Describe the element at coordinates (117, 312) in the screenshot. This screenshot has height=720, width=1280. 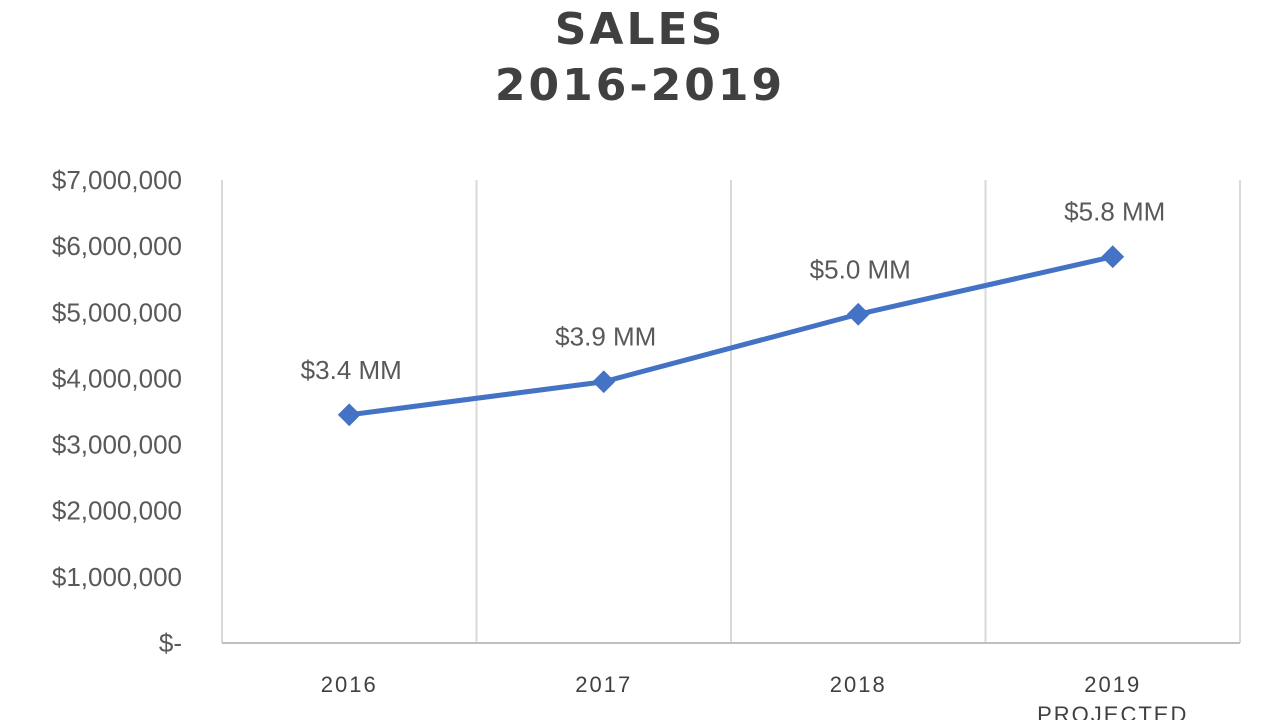
I see `y-tick-label: $5,000,000` at that location.